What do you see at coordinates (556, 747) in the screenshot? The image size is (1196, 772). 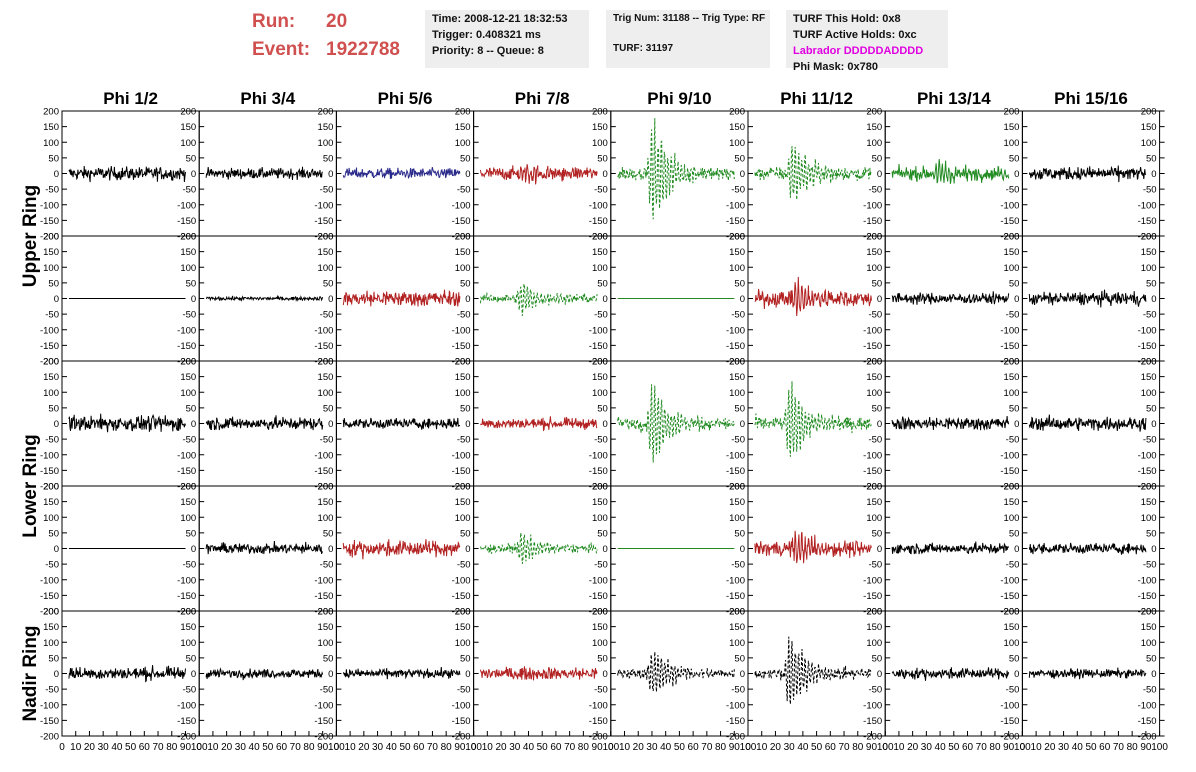 I see `x-tick-label: 60` at bounding box center [556, 747].